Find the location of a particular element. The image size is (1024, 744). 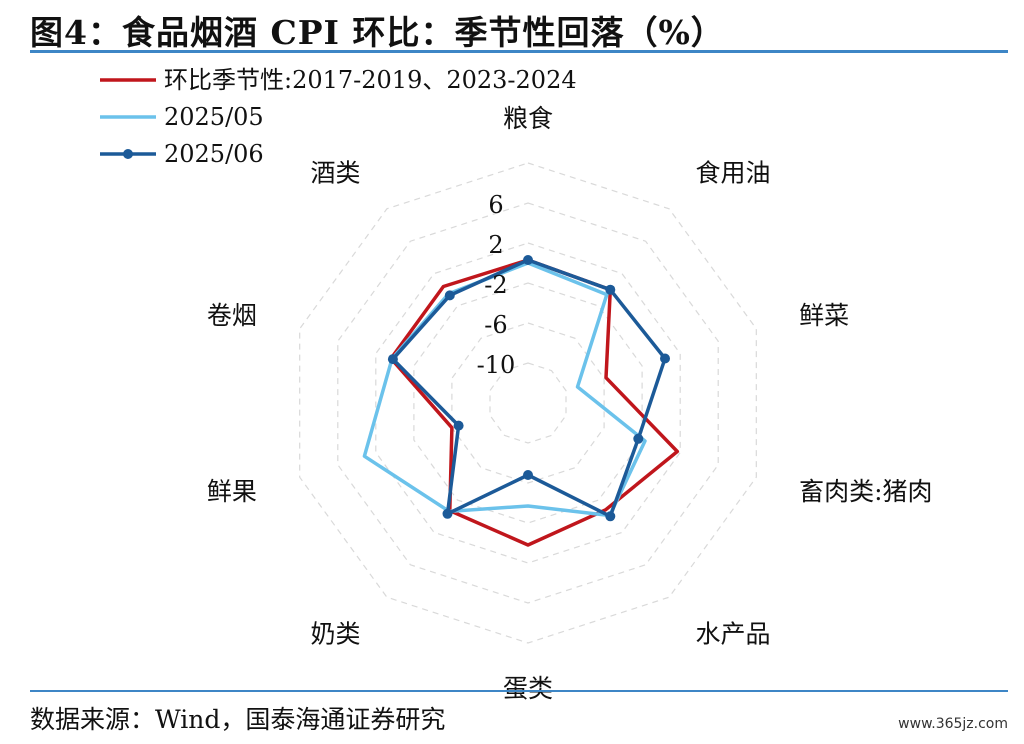

category-label: 粮食 is located at coordinates (528, 118).